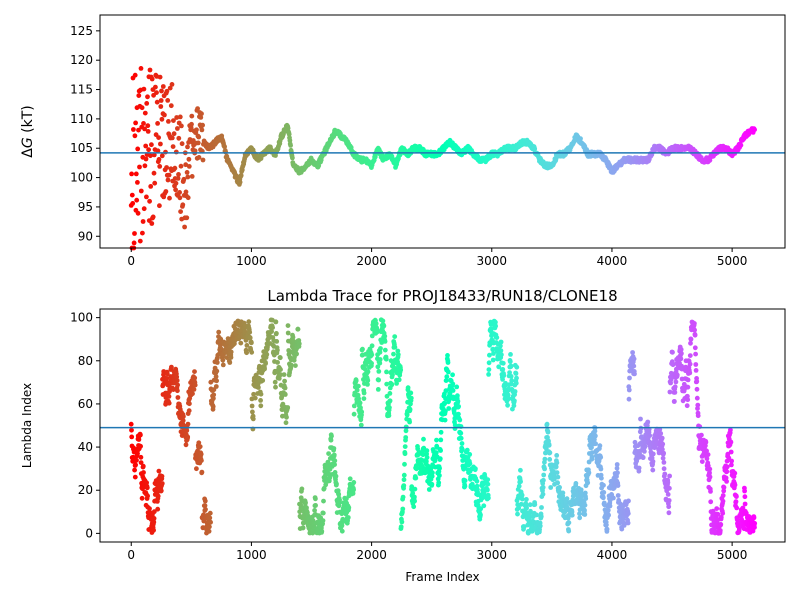 This screenshot has height=600, width=800. What do you see at coordinates (371, 261) in the screenshot?
I see `delta-g-x-tick-label-2: 2000` at bounding box center [371, 261].